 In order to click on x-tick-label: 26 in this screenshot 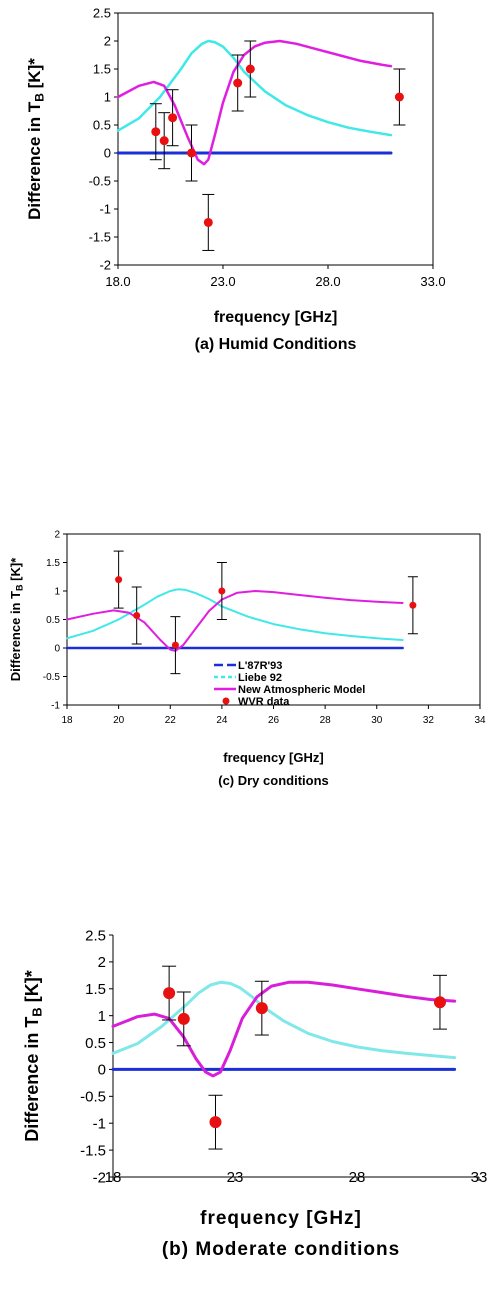, I will do `click(274, 720)`.